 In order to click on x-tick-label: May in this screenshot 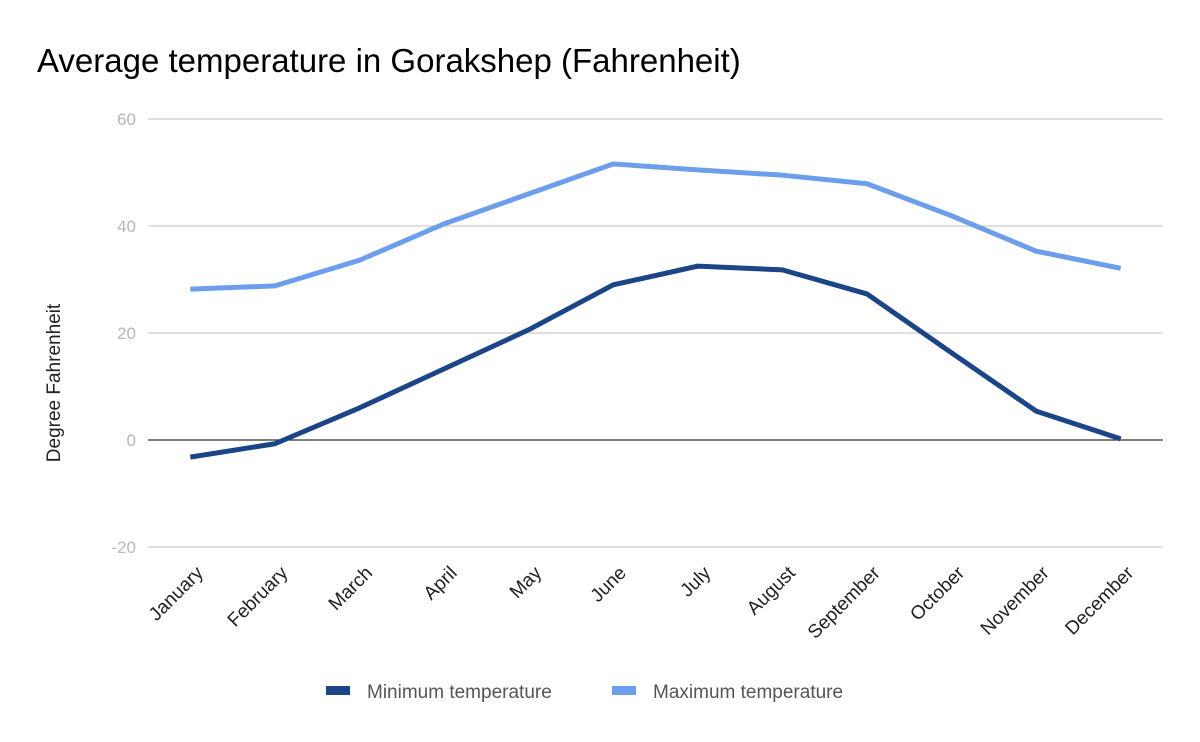, I will do `click(526, 582)`.